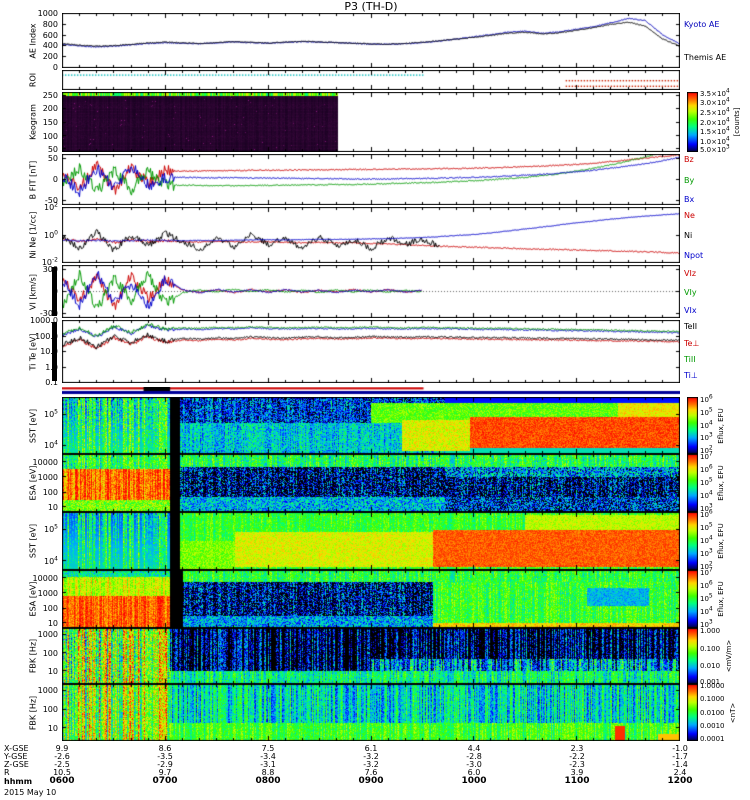 The width and height of the screenshot is (750, 800). Describe the element at coordinates (52, 672) in the screenshot. I see `fbk_e-ytick-10: 10` at that location.